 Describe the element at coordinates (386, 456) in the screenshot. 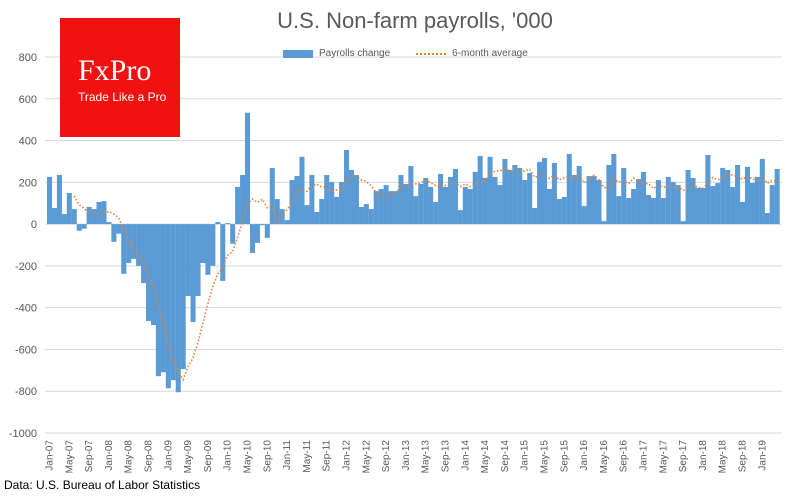

I see `x-tick-label: Sep-12` at that location.